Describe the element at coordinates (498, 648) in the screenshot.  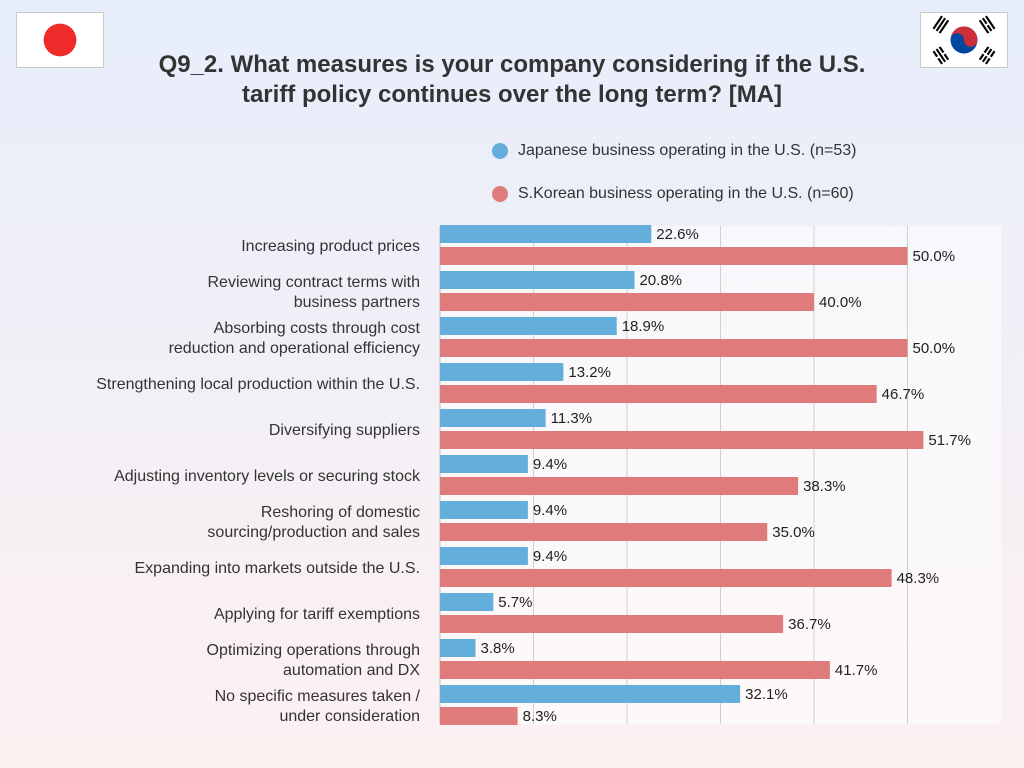
I see `data-label-japan-9: 3.8%` at that location.